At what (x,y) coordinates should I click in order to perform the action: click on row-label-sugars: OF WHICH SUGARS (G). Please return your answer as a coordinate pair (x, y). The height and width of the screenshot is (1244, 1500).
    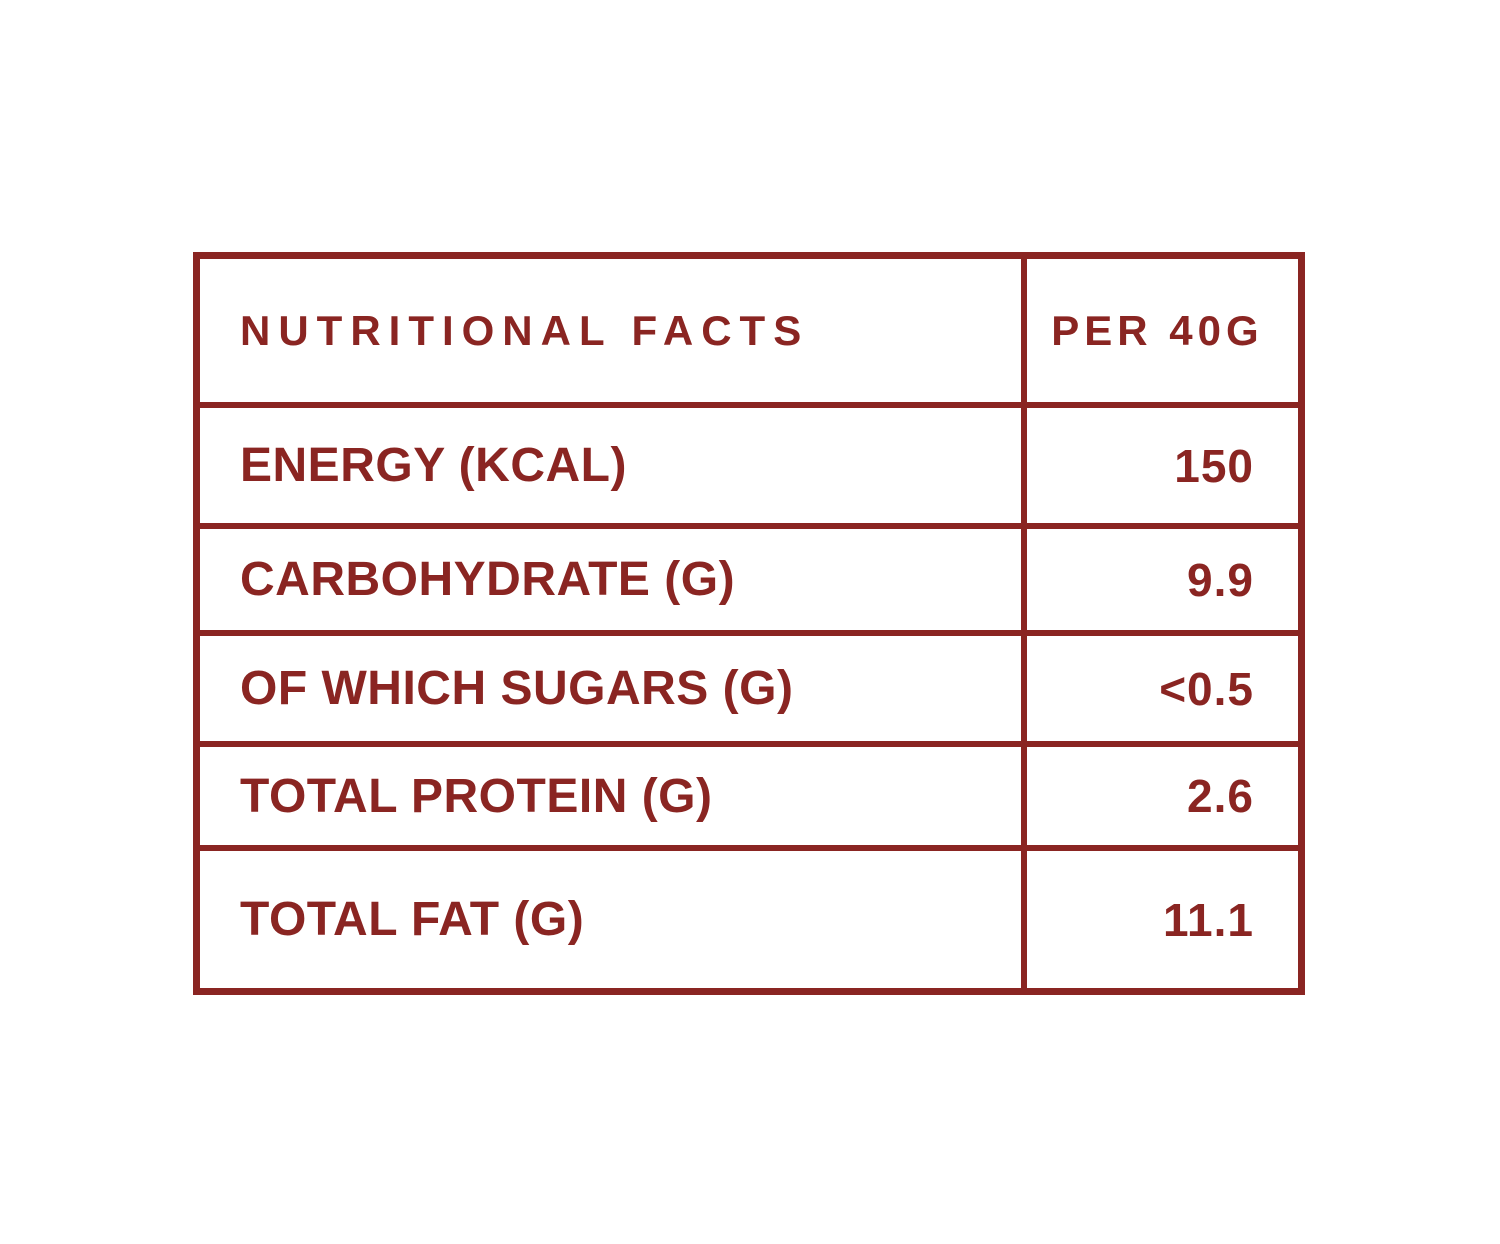
    Looking at the image, I should click on (613, 688).